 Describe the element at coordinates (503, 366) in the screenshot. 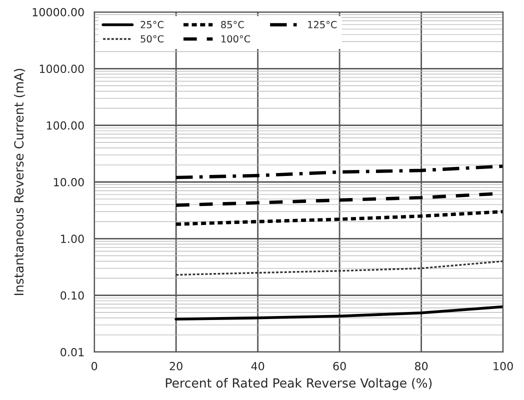

I see `x-tick-label: 100` at that location.